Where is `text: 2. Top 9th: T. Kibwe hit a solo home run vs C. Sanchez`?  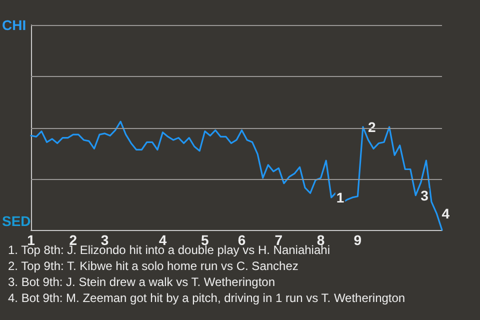
text: 2. Top 9th: T. Kibwe hit a solo home run vs C. Sanchez is located at coordinates (153, 266).